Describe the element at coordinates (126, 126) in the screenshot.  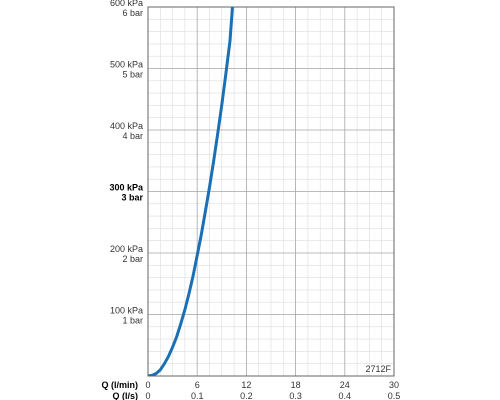
I see `y-tick-label-kpa: 400 kPa` at that location.